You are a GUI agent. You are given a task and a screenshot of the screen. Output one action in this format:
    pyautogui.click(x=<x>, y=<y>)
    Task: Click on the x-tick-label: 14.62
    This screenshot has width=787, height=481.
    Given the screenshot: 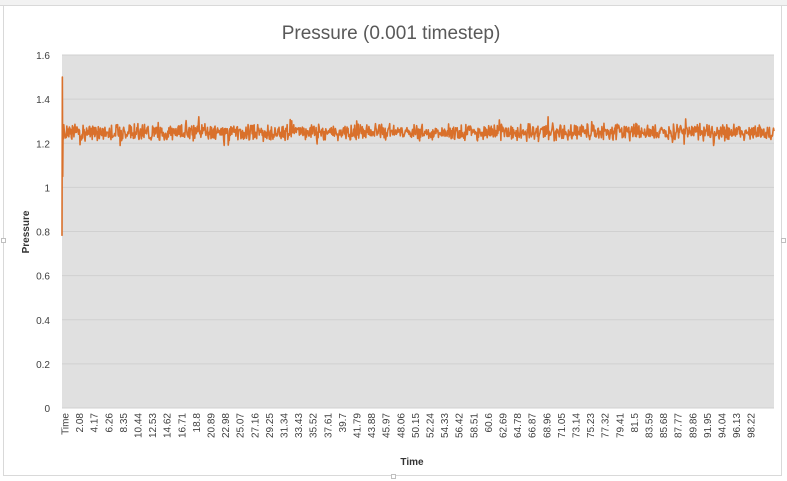 What is the action you would take?
    pyautogui.click(x=168, y=425)
    